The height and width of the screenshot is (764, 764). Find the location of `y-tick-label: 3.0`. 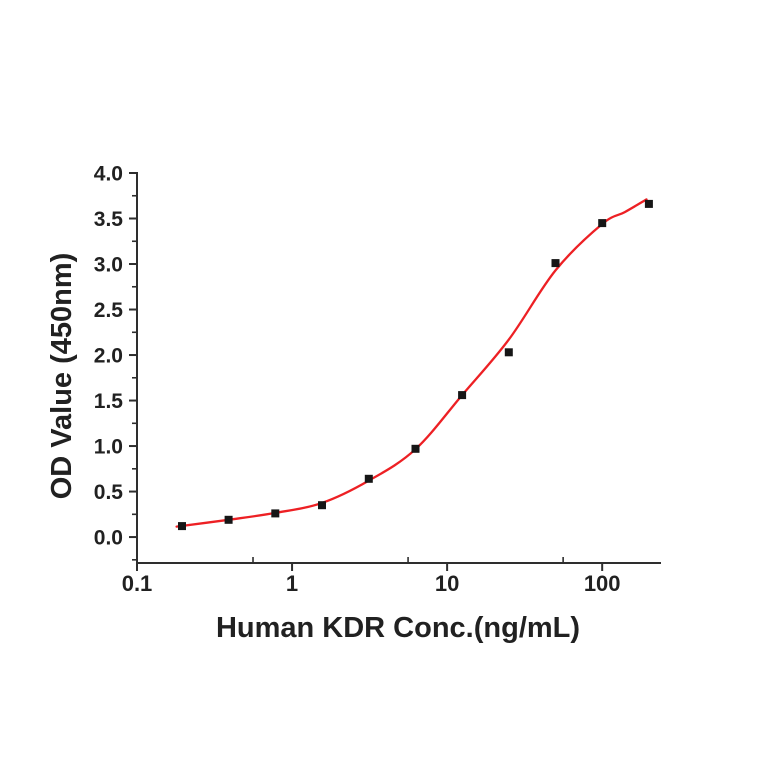

y-tick-label: 3.0 is located at coordinates (108, 265).